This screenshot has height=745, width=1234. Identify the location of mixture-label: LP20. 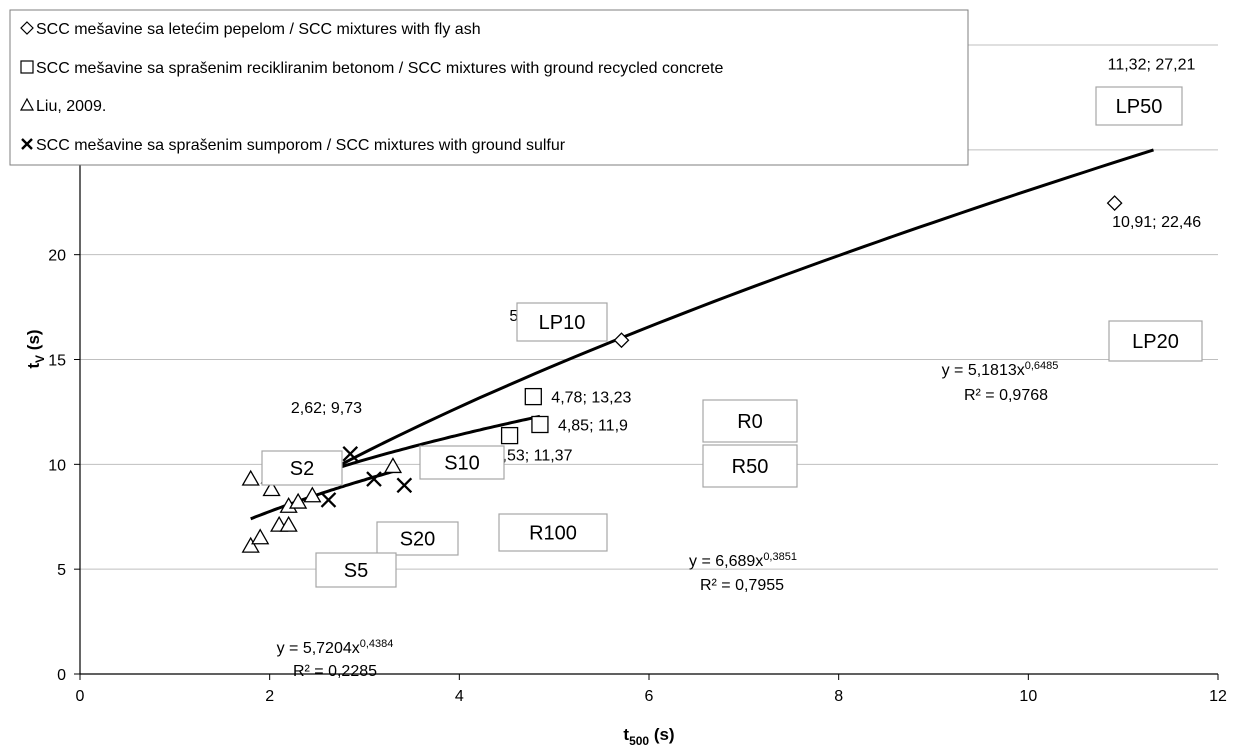
(1155, 342).